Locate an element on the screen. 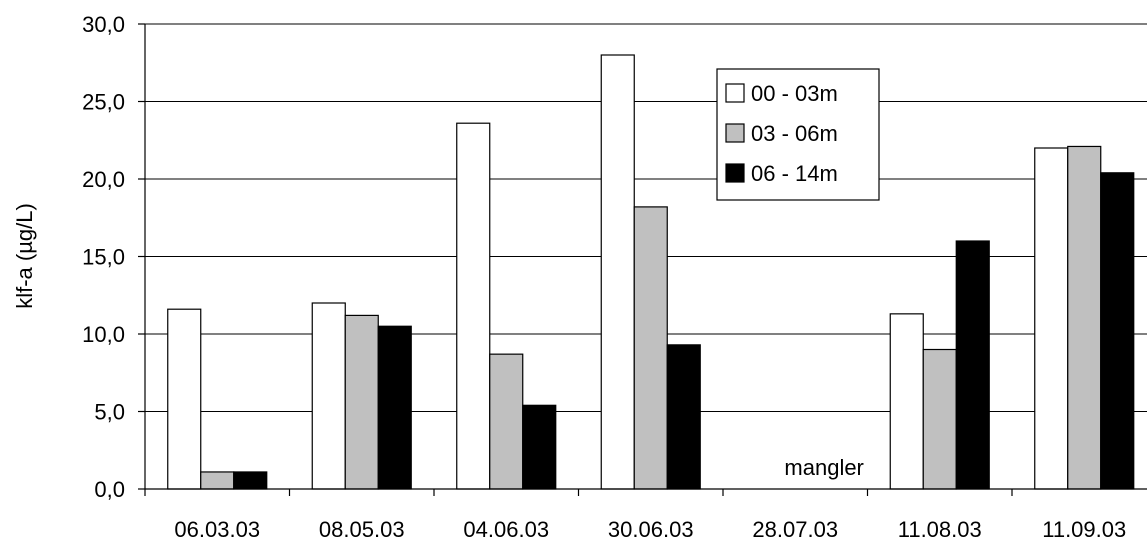 The width and height of the screenshot is (1147, 549). x-tick-label: 11.09.03 is located at coordinates (1084, 529).